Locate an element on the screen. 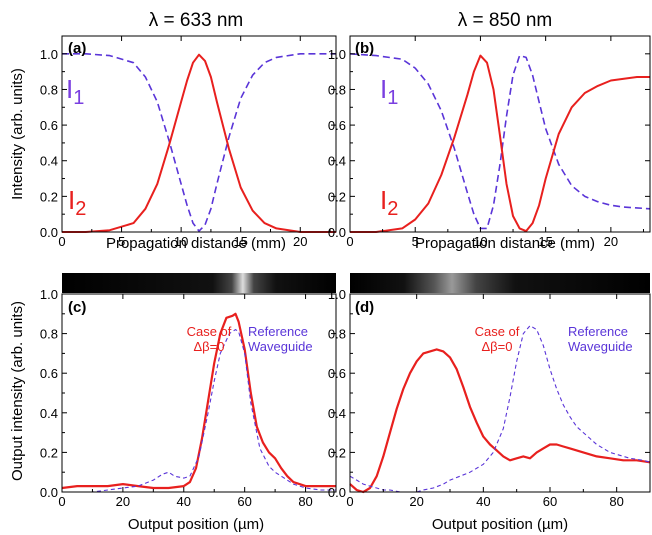 This screenshot has width=652, height=535. panel-label: (a) is located at coordinates (77, 48).